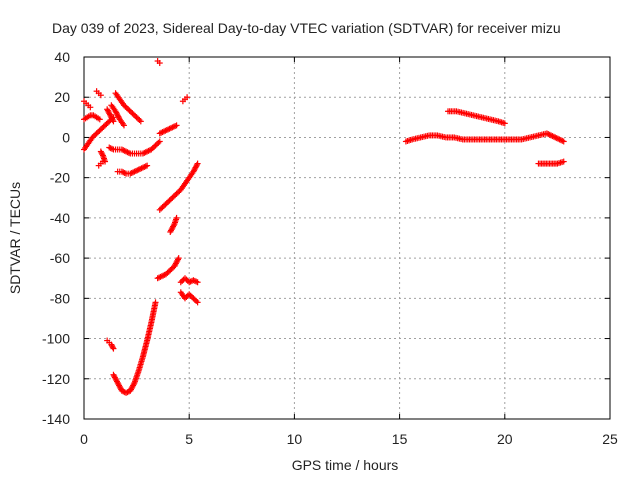  Describe the element at coordinates (189, 439) in the screenshot. I see `x-tick-label: 5` at that location.